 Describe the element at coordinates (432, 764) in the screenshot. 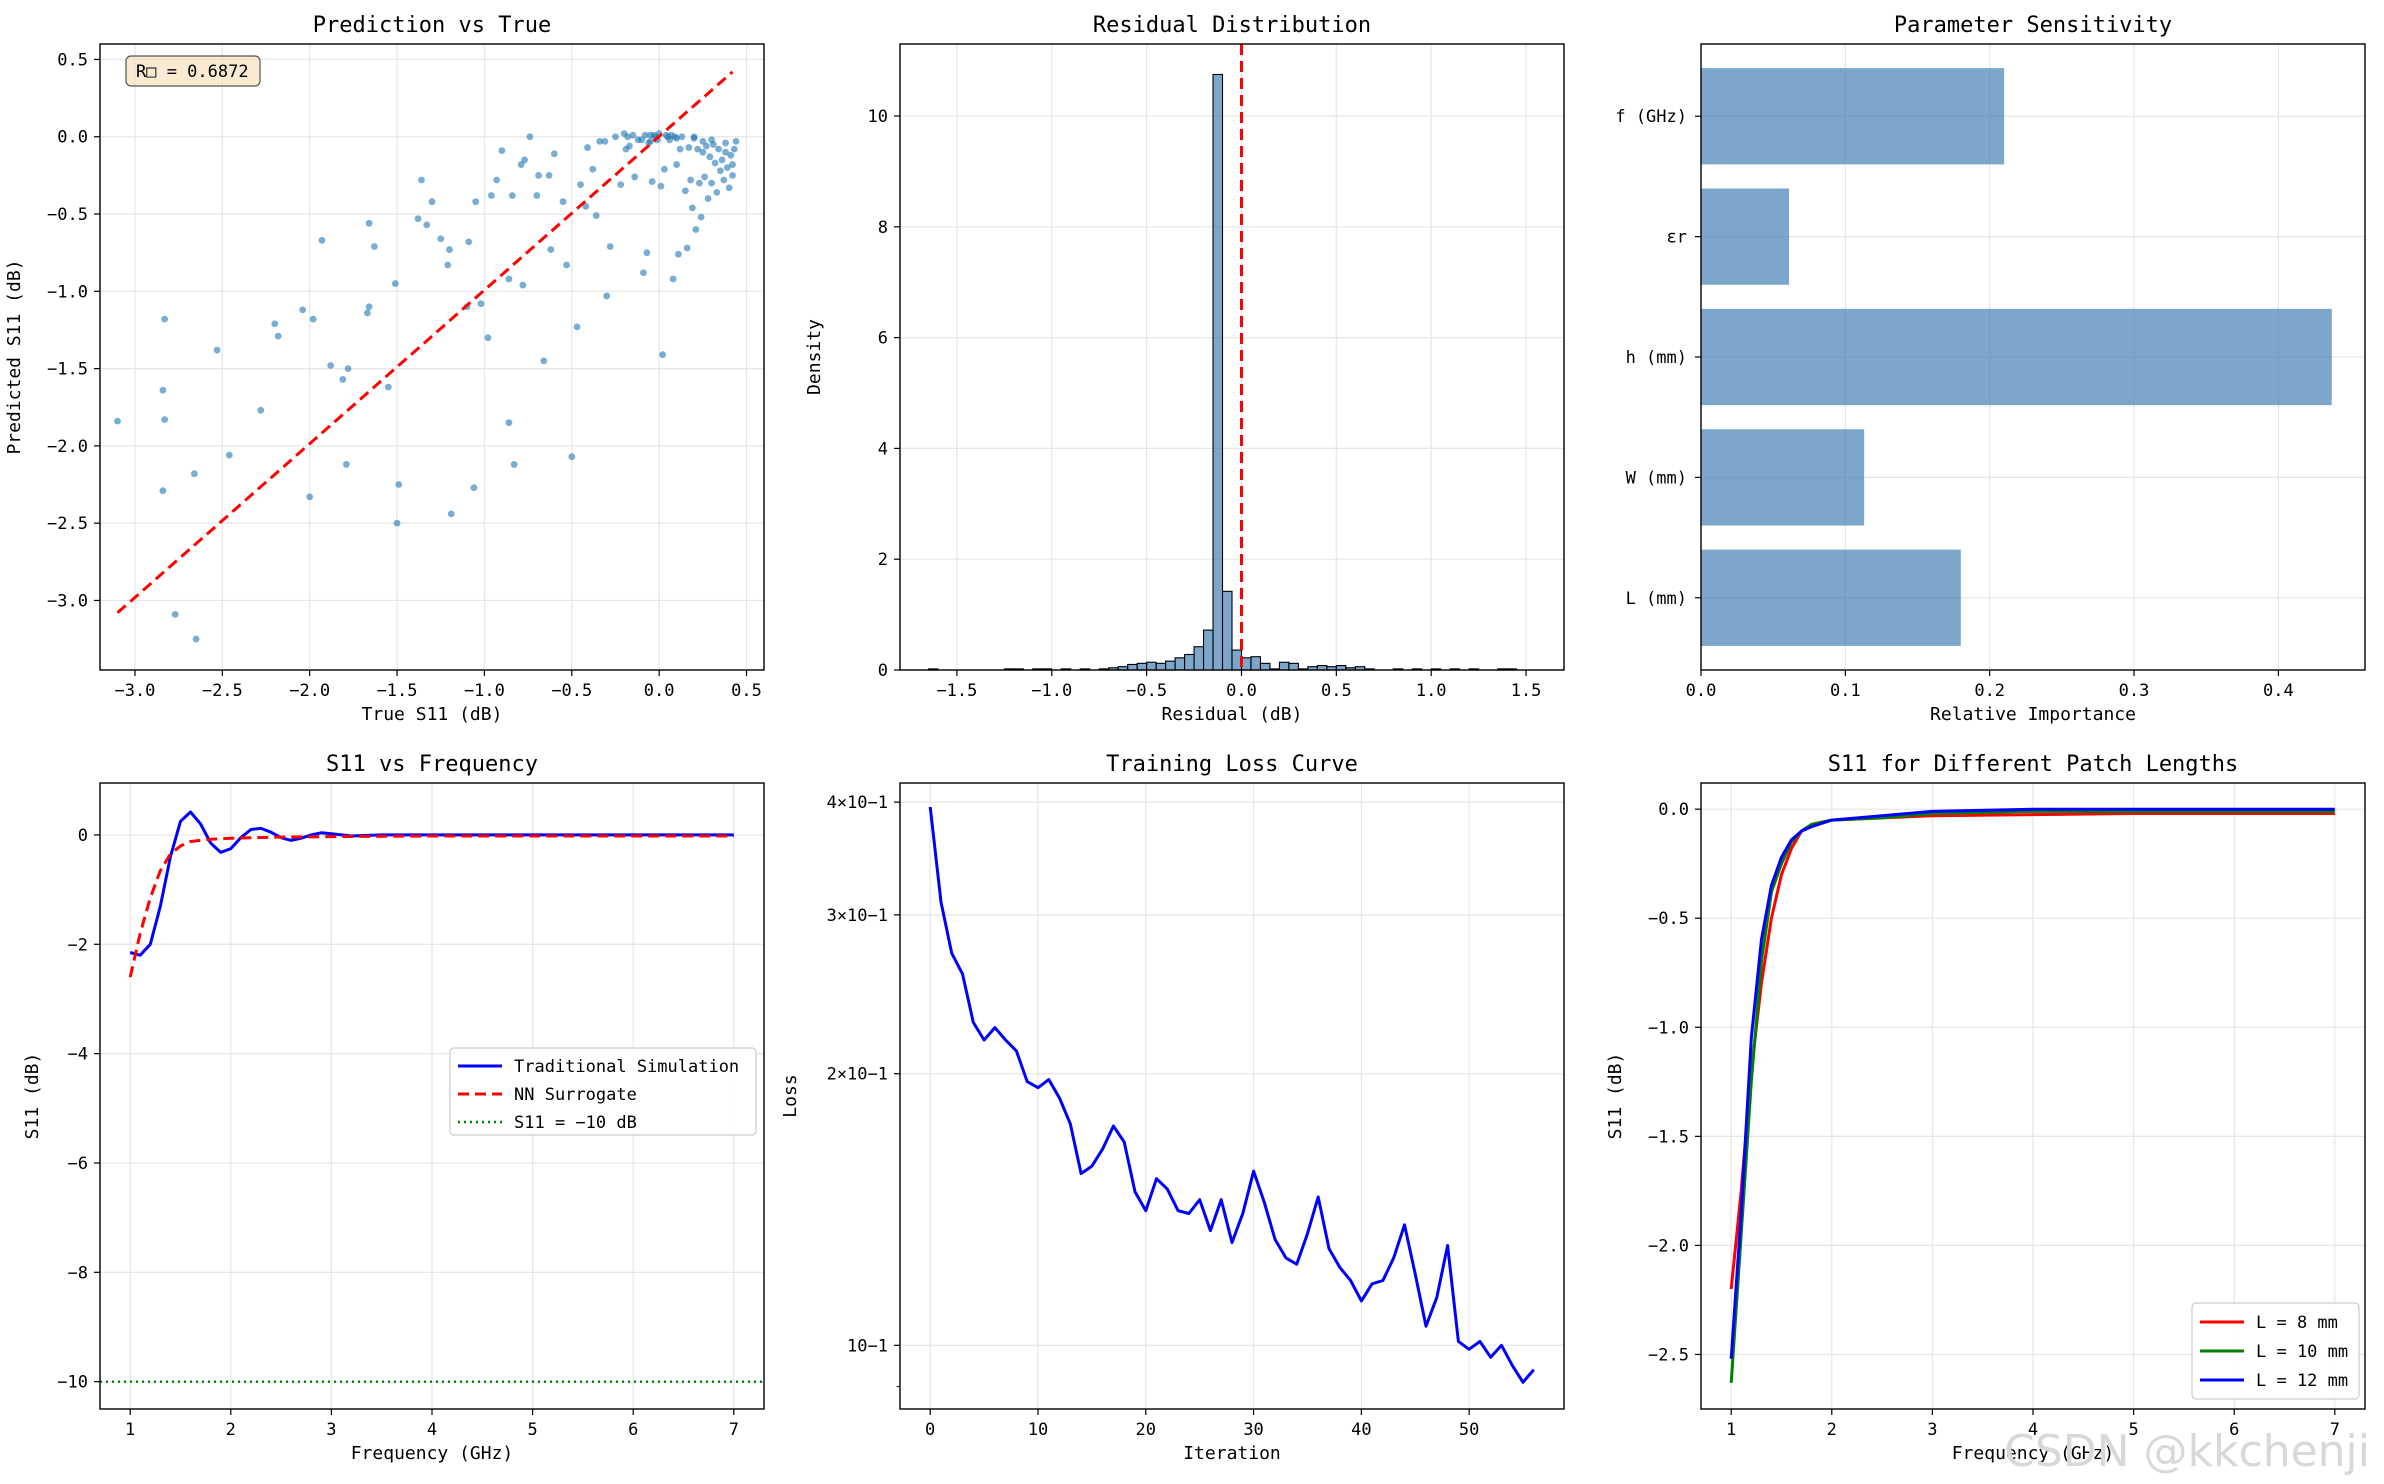

I see `chart-title: S11 vs Frequency` at that location.